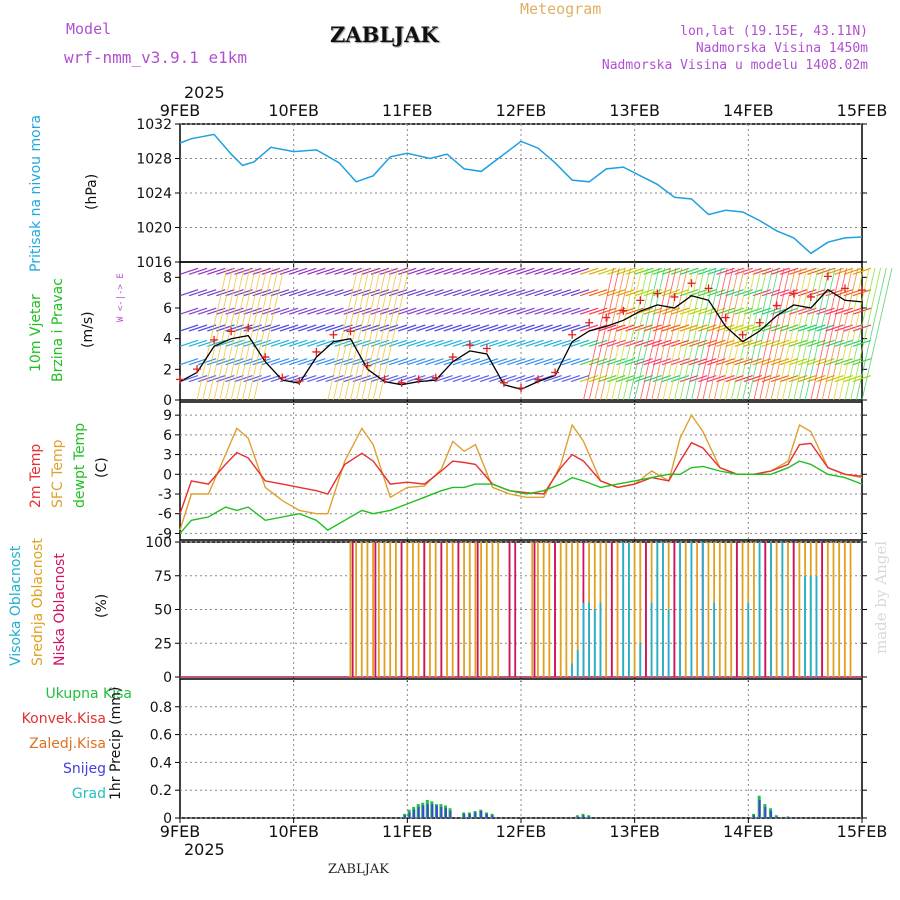  I want to click on x-tick-label-bottom: 12FEB, so click(521, 831).